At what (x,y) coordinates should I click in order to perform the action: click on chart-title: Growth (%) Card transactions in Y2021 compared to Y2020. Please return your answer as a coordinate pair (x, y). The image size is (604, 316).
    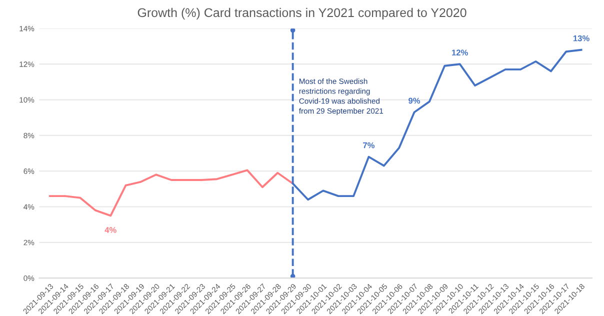
    Looking at the image, I should click on (302, 14).